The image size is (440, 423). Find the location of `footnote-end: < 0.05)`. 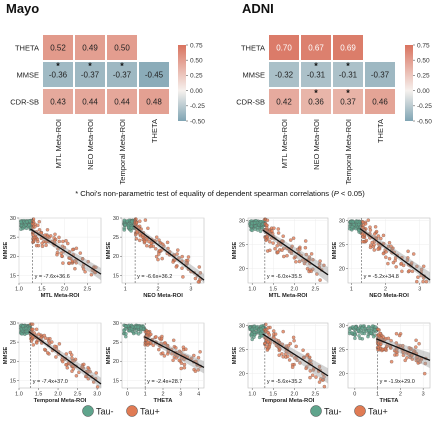

footnote-end: < 0.05) is located at coordinates (351, 193).